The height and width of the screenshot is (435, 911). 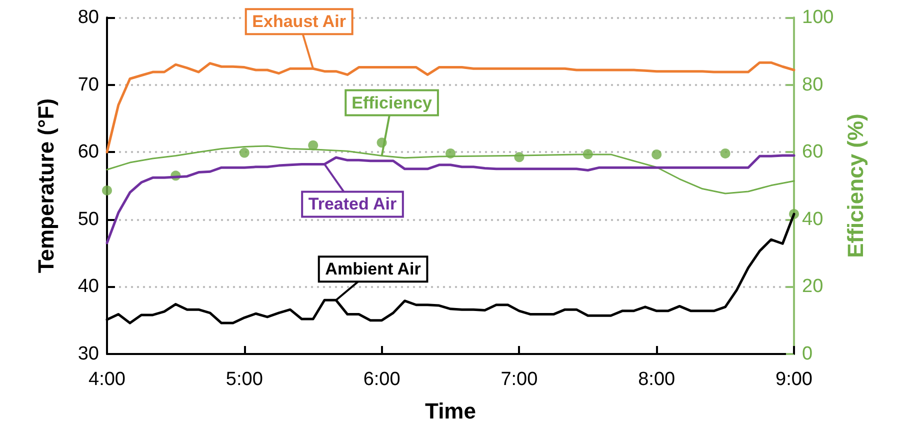 What do you see at coordinates (450, 411) in the screenshot?
I see `x-axis-title: Time` at bounding box center [450, 411].